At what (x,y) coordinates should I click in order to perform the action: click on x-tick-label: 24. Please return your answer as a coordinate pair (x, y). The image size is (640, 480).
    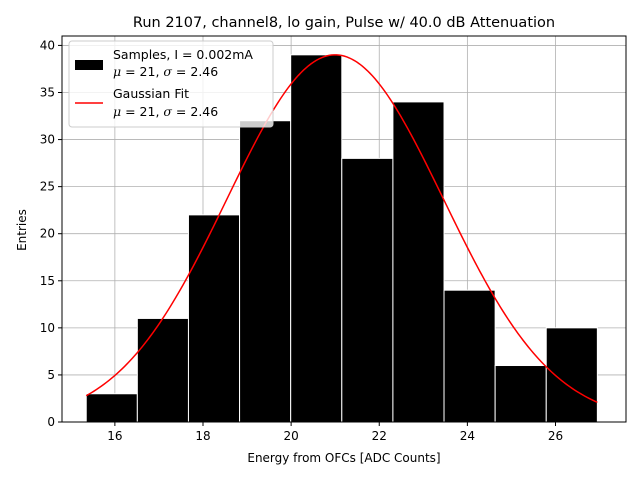
    Looking at the image, I should click on (467, 436).